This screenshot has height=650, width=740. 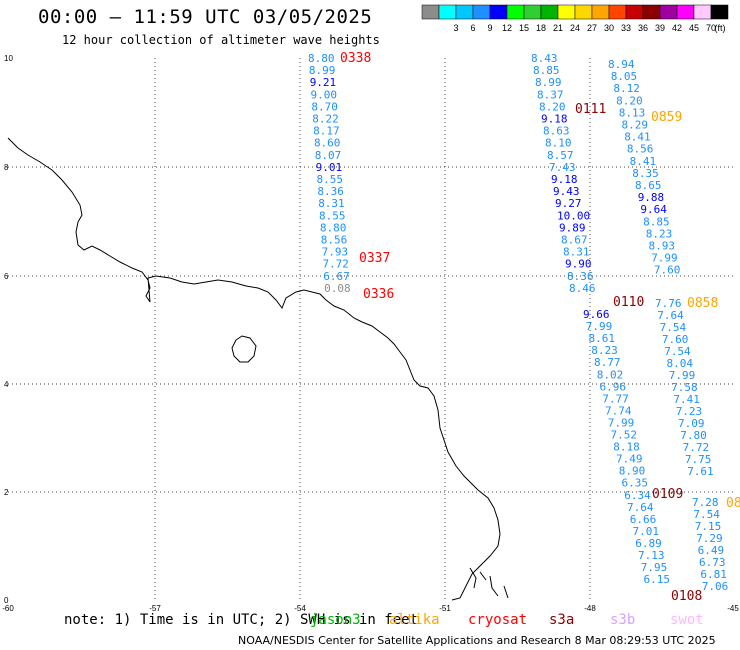 I want to click on lon-tick-label: -54, so click(x=300, y=608).